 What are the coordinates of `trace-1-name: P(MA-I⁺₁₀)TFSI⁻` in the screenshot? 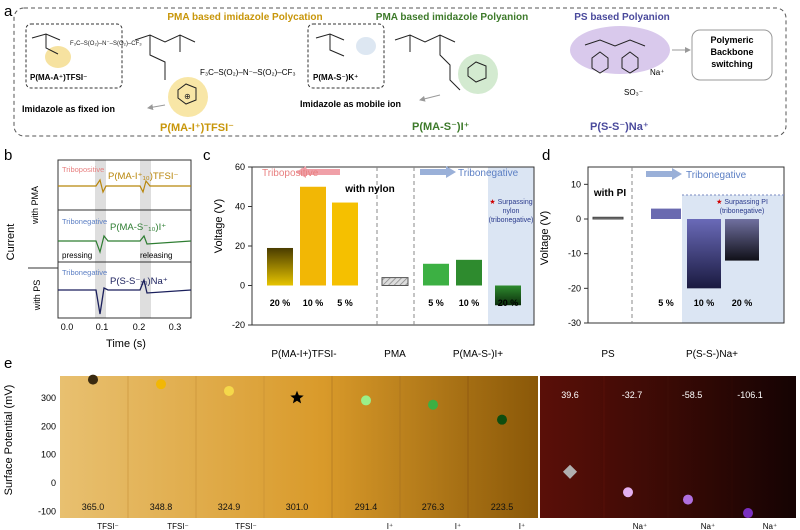 It's located at (143, 176).